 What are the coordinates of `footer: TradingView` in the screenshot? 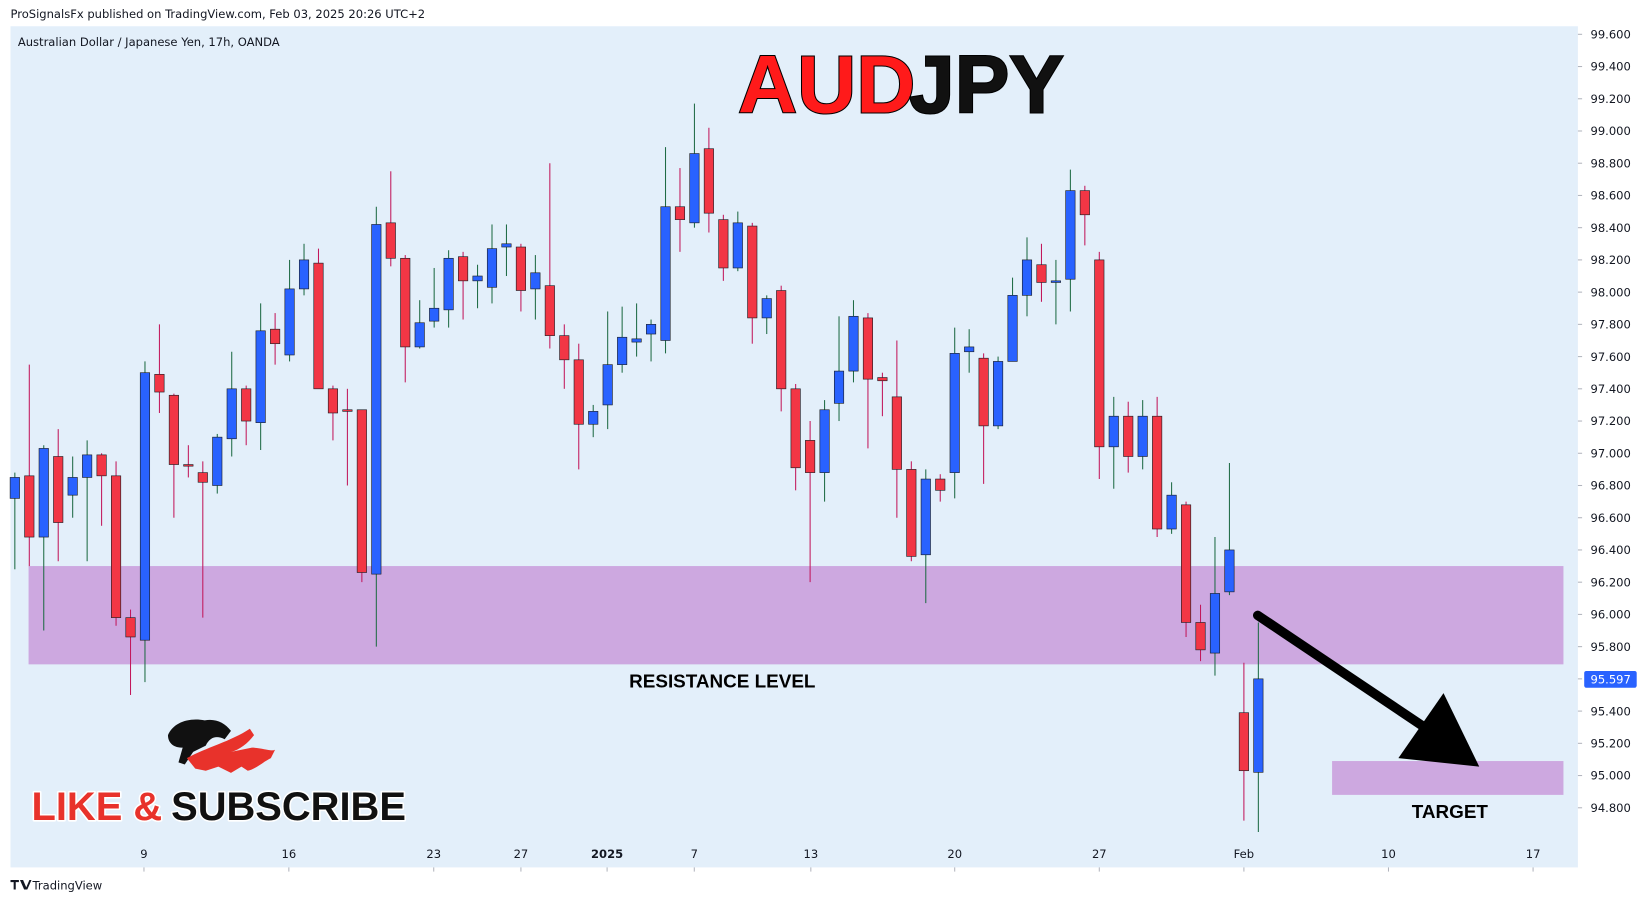 It's located at (56, 885).